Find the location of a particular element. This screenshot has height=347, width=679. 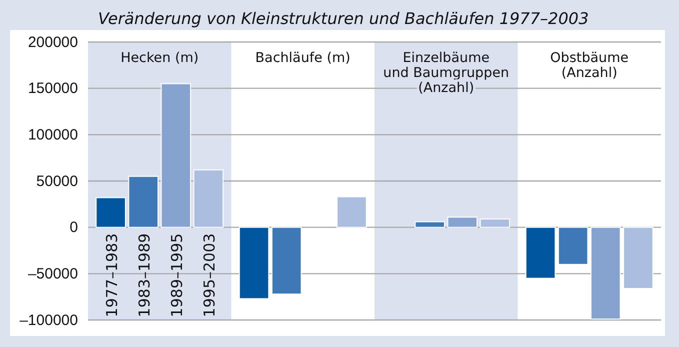

text: 1995–2003 is located at coordinates (209, 275).